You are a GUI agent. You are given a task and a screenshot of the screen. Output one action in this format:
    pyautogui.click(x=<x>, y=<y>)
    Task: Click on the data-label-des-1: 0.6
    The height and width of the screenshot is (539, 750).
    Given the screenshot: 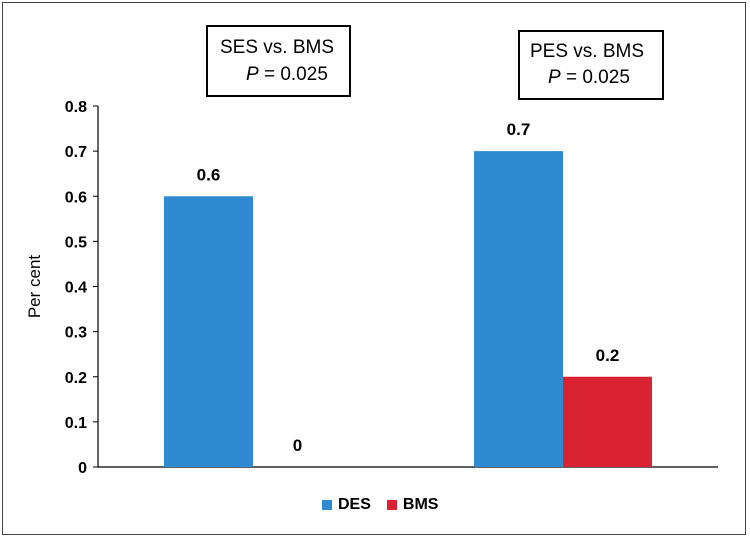 What is the action you would take?
    pyautogui.click(x=209, y=174)
    